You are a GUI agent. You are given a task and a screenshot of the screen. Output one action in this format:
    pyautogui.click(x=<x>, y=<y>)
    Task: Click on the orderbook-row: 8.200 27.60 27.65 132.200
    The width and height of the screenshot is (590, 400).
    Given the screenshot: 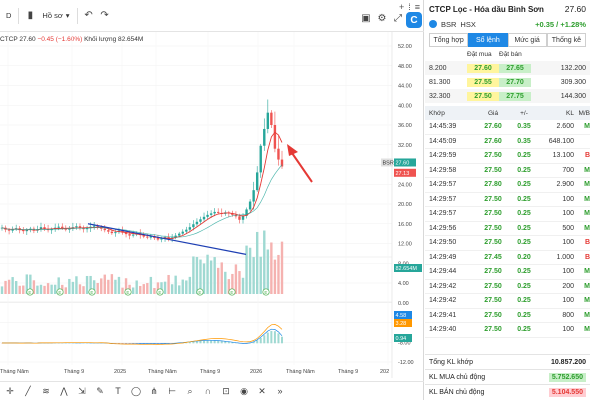 What is the action you would take?
    pyautogui.click(x=507, y=68)
    